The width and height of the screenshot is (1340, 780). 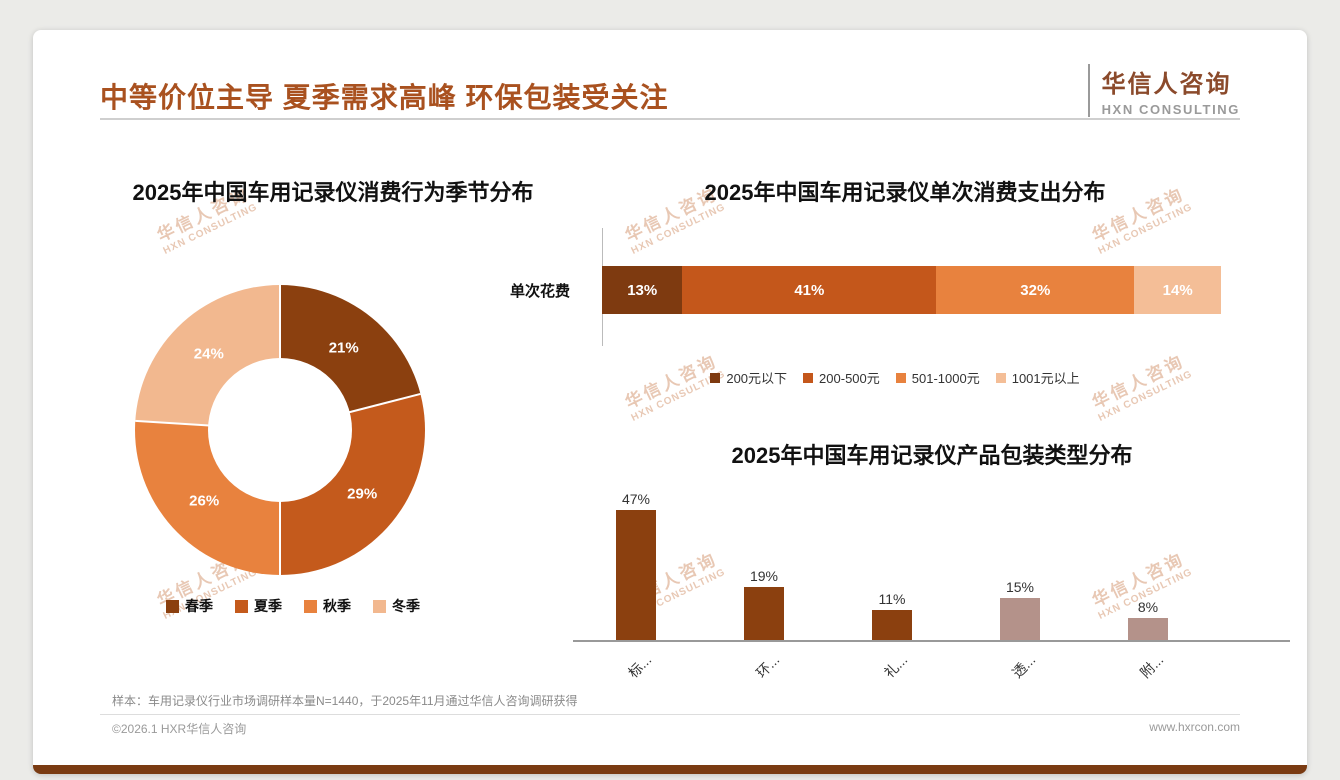 I want to click on spend-legend: 200元以下 200-500元 501-1000元 1001元以上, so click(x=895, y=377).